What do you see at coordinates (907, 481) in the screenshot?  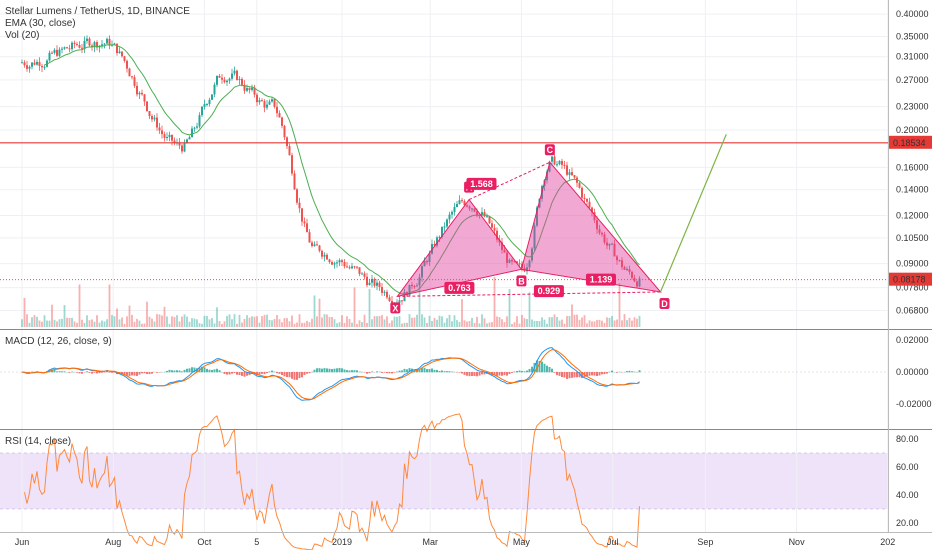 I see `rsi-axis: 80.00 60.00 40.00 20.00` at bounding box center [907, 481].